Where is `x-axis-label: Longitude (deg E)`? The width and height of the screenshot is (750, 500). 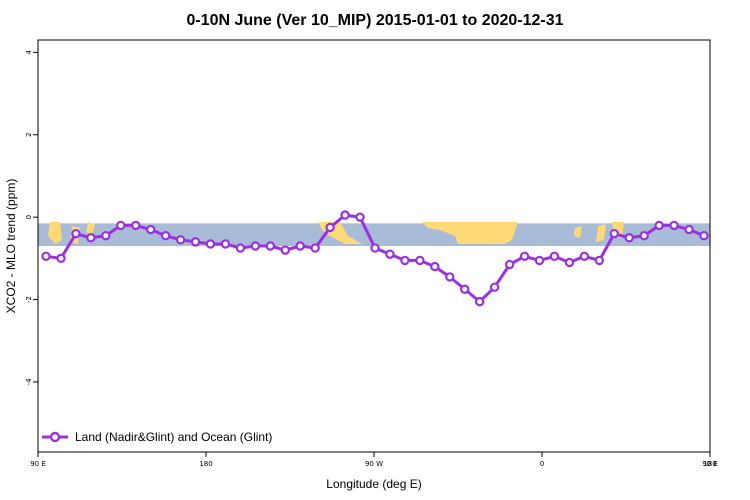 x-axis-label: Longitude (deg E) is located at coordinates (373, 484).